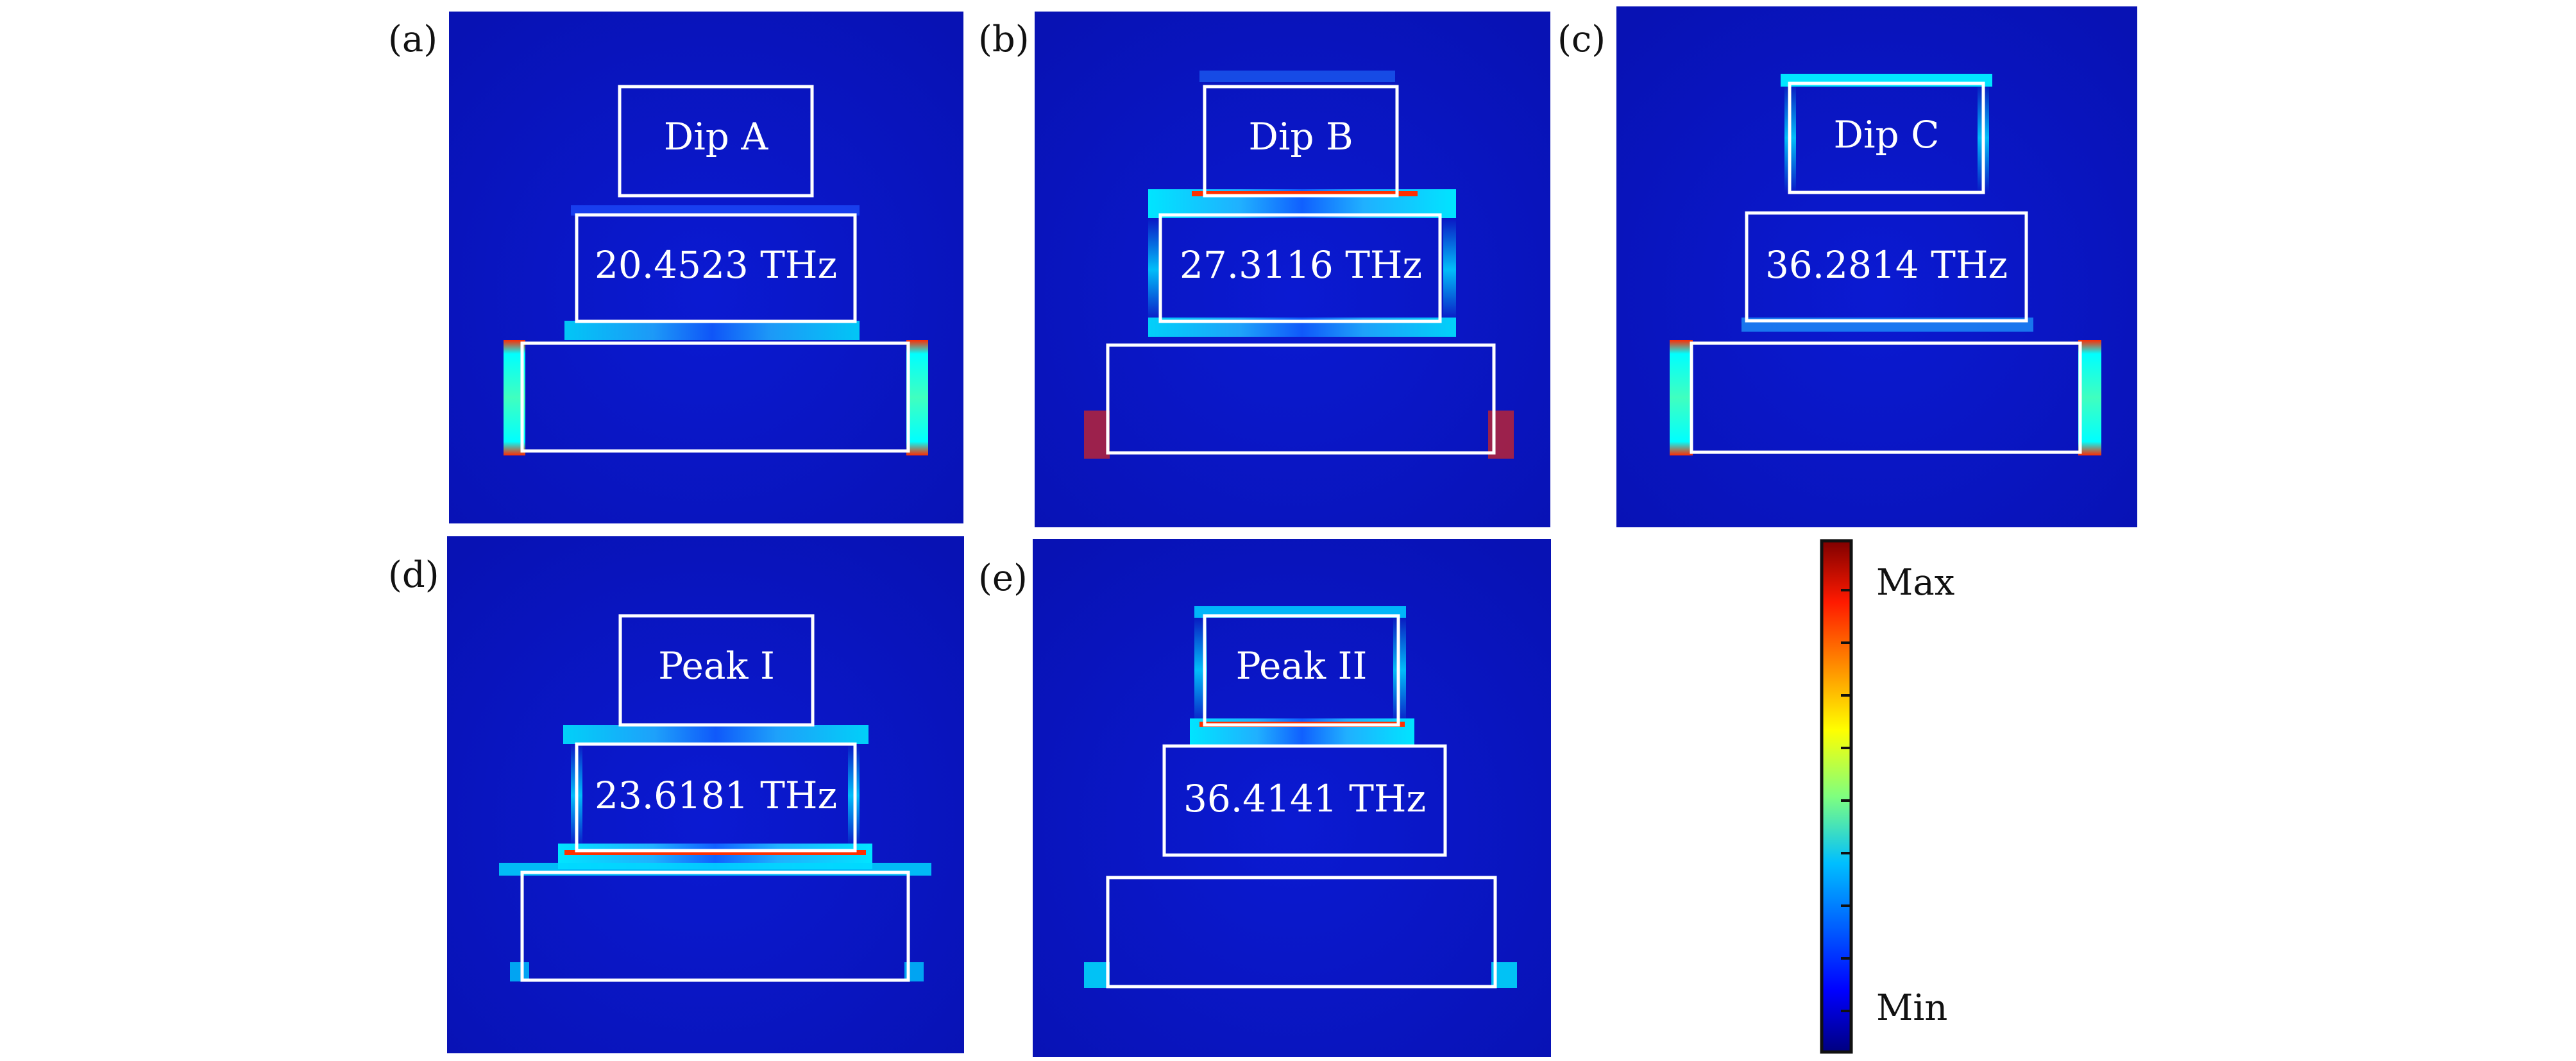 Image resolution: width=2576 pixels, height=1061 pixels. What do you see at coordinates (1004, 40) in the screenshot?
I see `panel-label: (b)` at bounding box center [1004, 40].